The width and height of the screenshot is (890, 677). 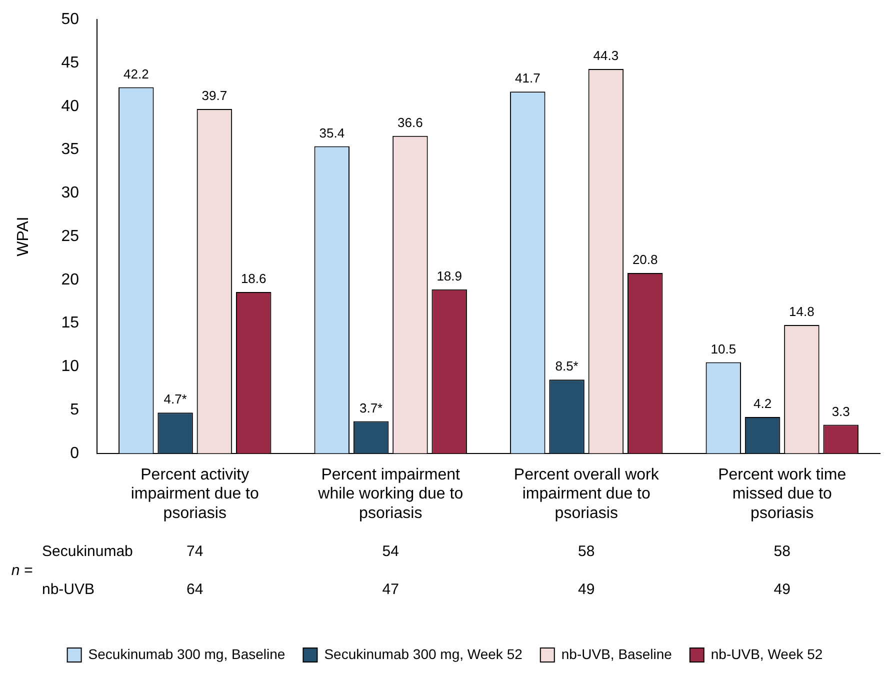 I want to click on text: 54, so click(x=390, y=551).